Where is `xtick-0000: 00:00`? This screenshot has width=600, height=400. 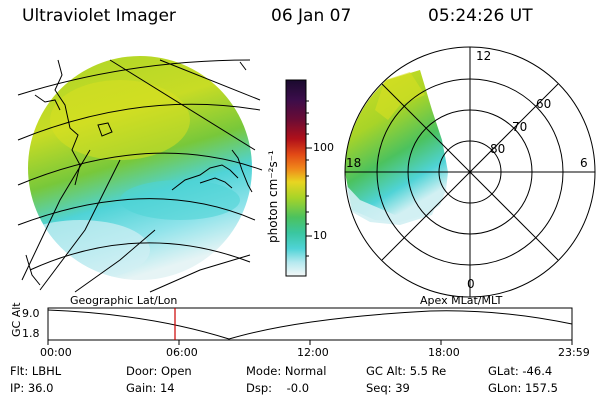
xtick-0000: 00:00 is located at coordinates (56, 352).